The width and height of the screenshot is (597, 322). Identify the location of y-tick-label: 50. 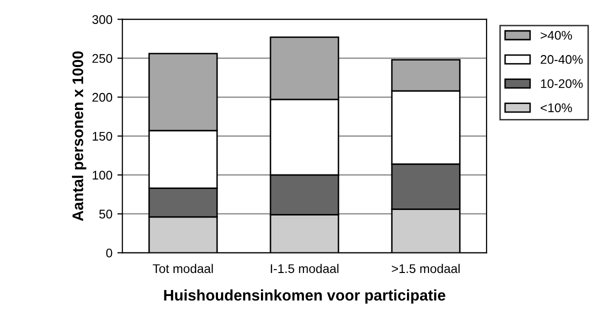
(105, 214).